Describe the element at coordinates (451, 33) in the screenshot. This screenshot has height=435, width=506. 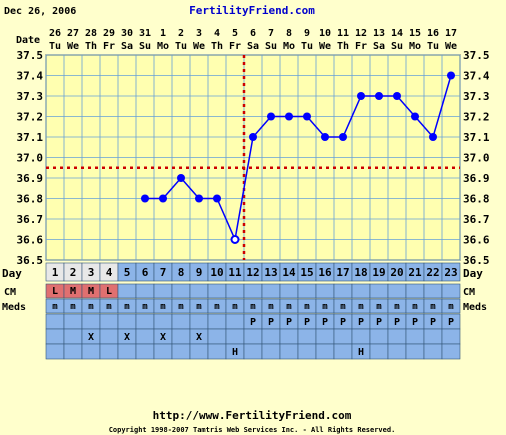
I see `date-label: 17` at that location.